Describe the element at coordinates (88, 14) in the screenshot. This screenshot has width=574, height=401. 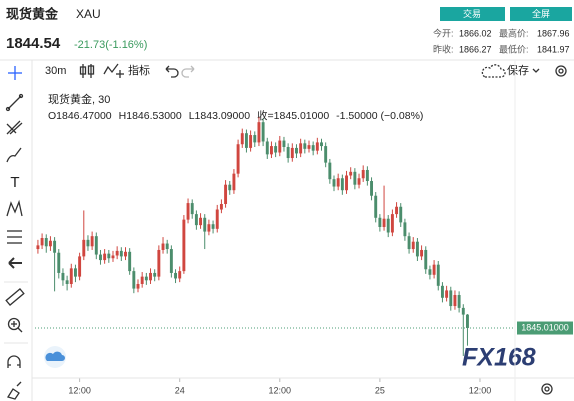
I see `instrument-symbol: XAU` at that location.